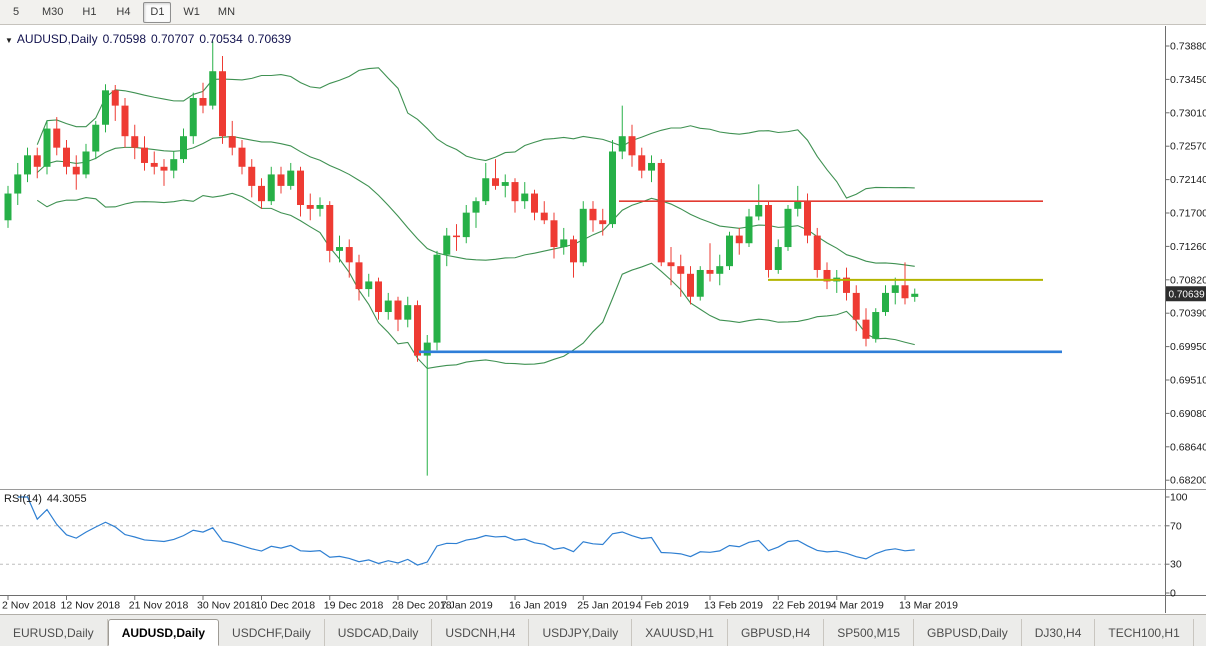  I want to click on price-axis-label: 0.73010, so click(1188, 113).